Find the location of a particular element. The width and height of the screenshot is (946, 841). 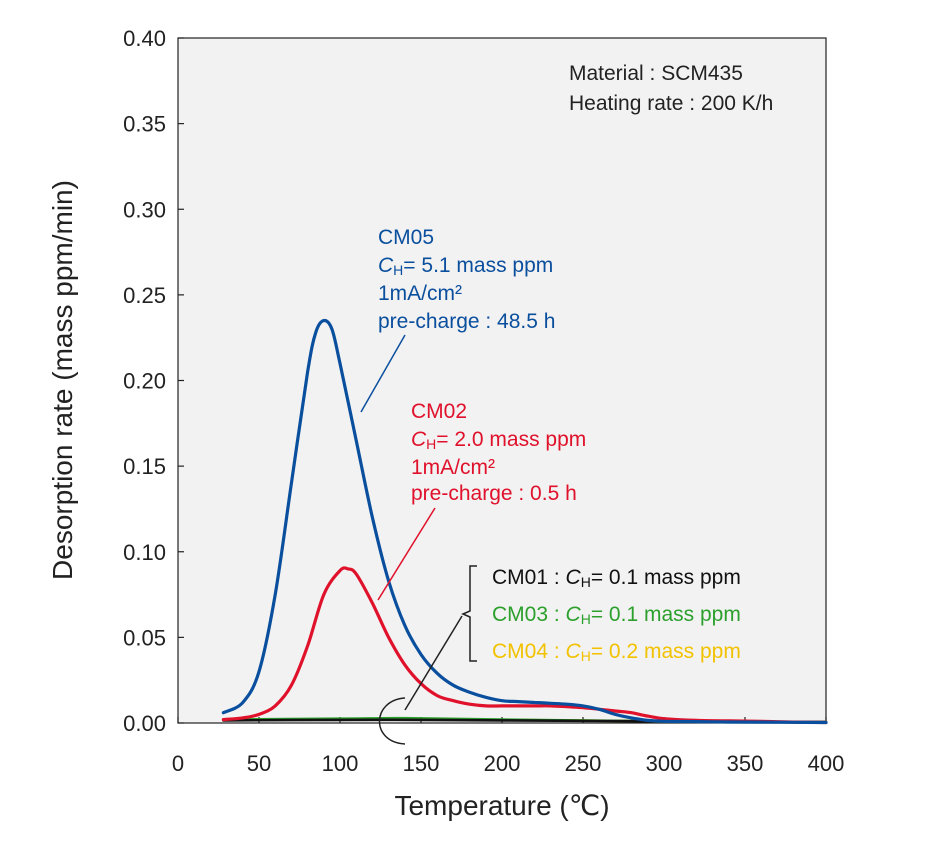

y-tick-label: 0.40 is located at coordinates (144, 38).